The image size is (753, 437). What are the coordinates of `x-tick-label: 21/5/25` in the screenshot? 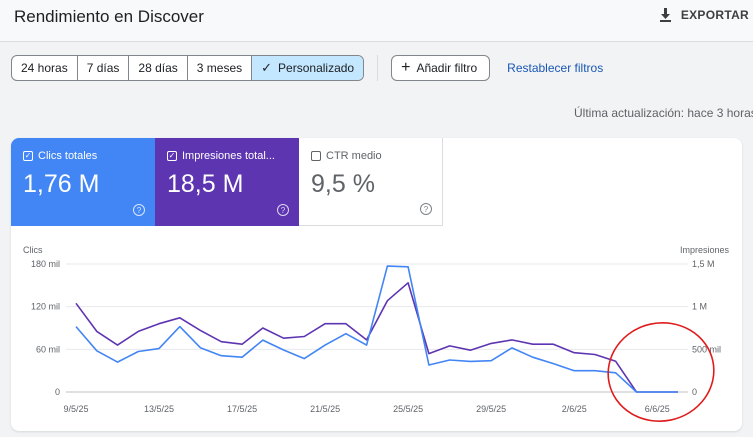 It's located at (325, 409).